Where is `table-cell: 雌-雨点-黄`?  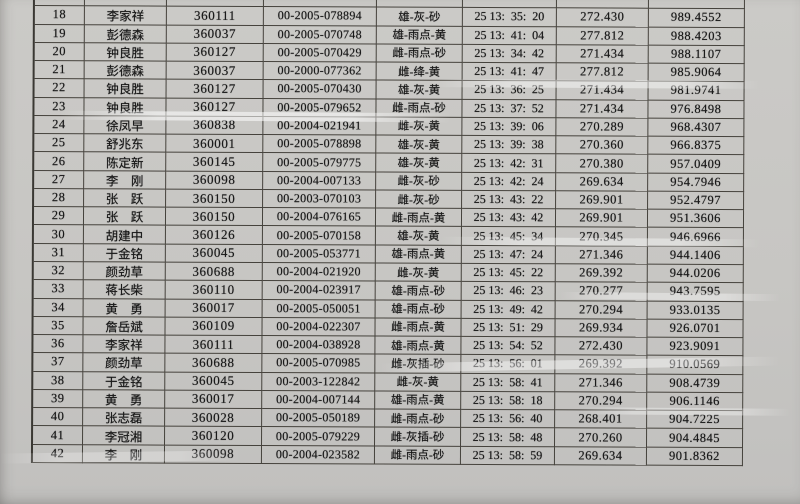 table-cell: 雌-雨点-黄 is located at coordinates (418, 327).